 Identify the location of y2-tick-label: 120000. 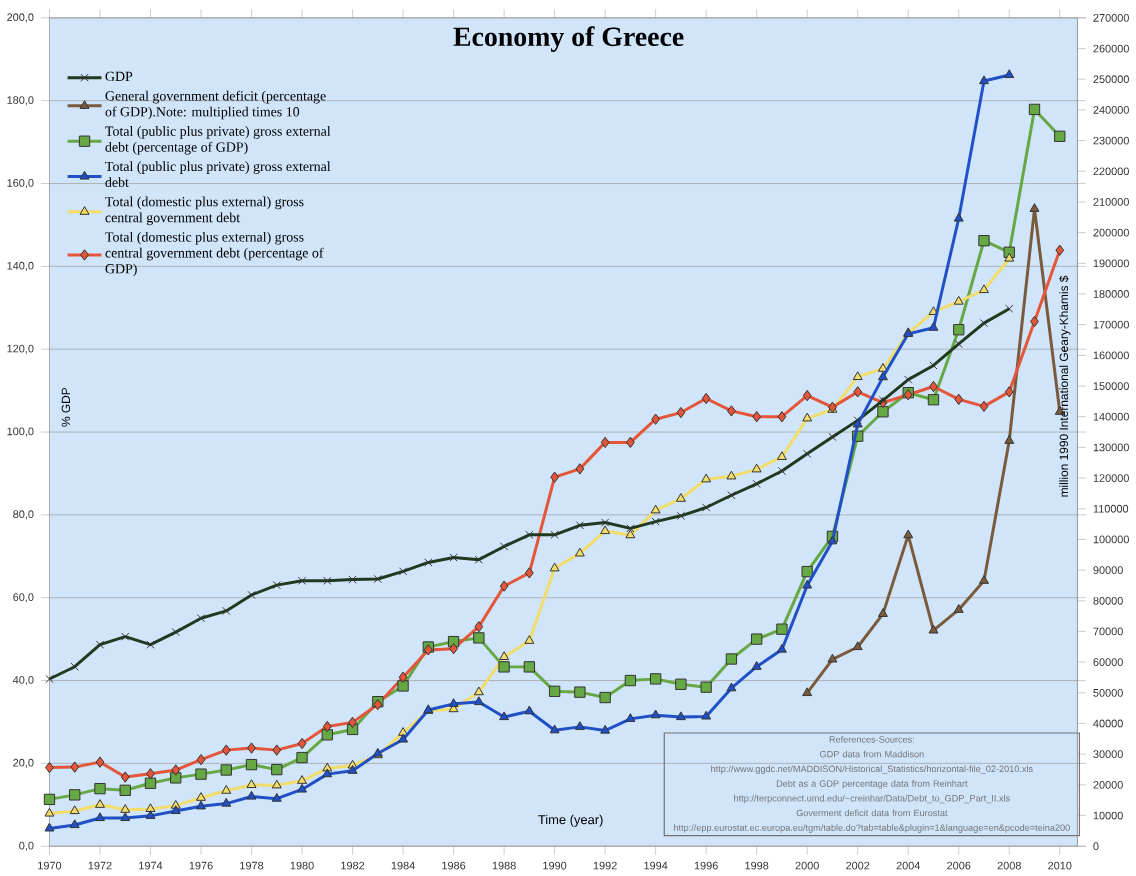
(1111, 478).